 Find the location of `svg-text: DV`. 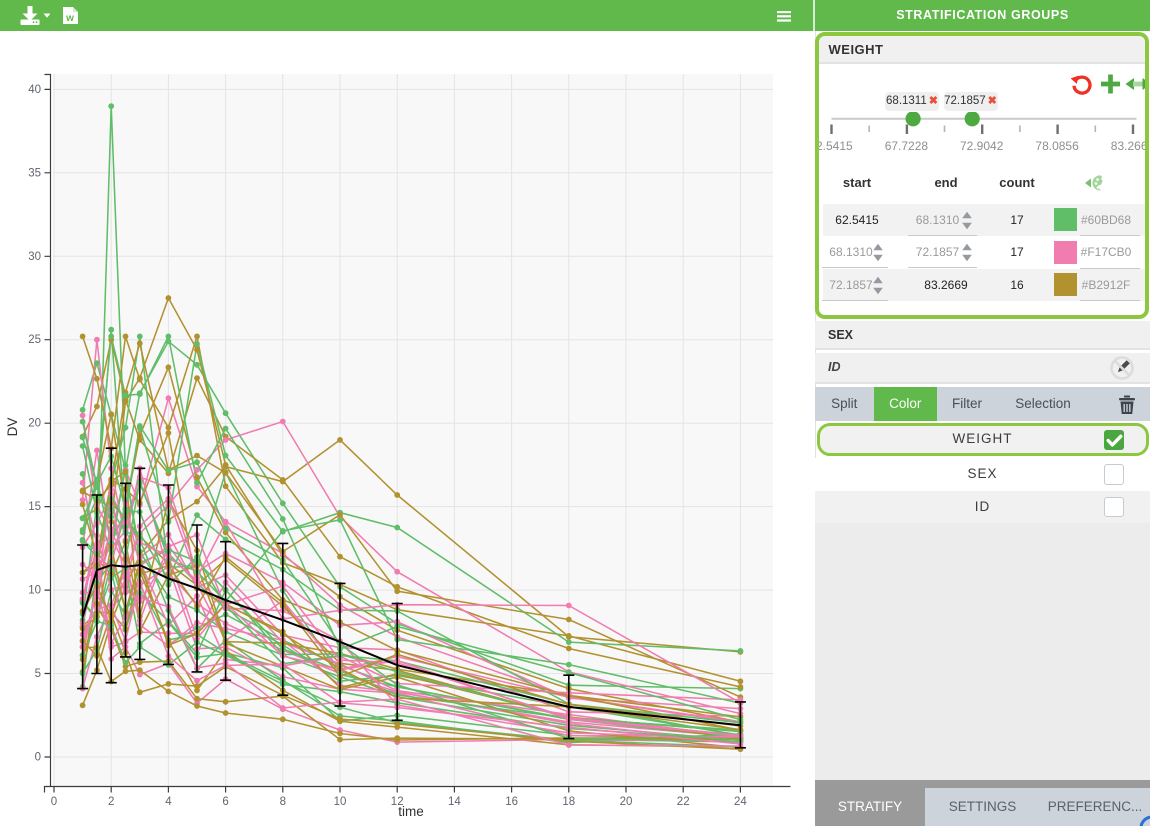

svg-text: DV is located at coordinates (12, 427).